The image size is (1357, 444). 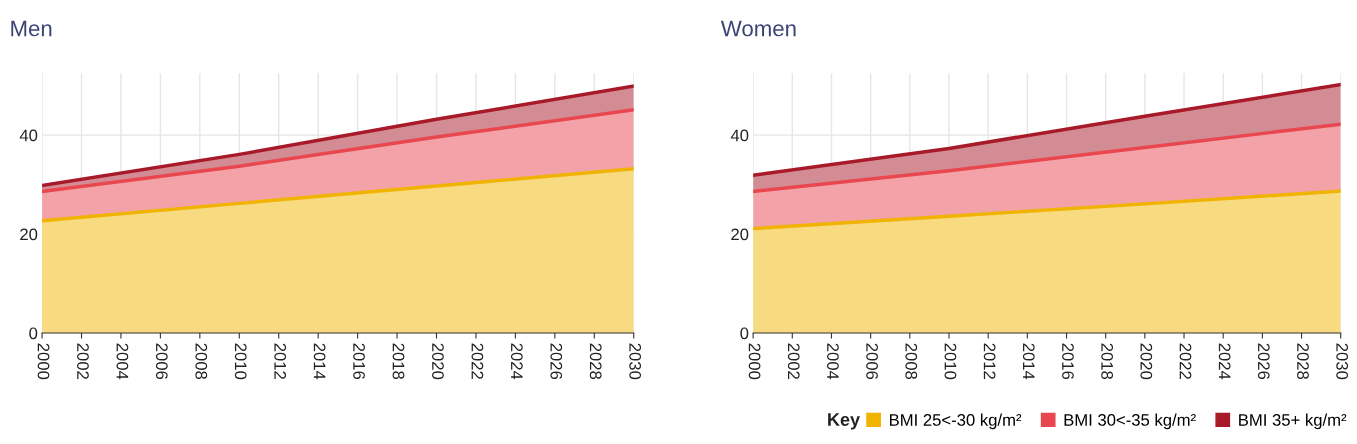 I want to click on legend-title: Key, so click(x=844, y=421).